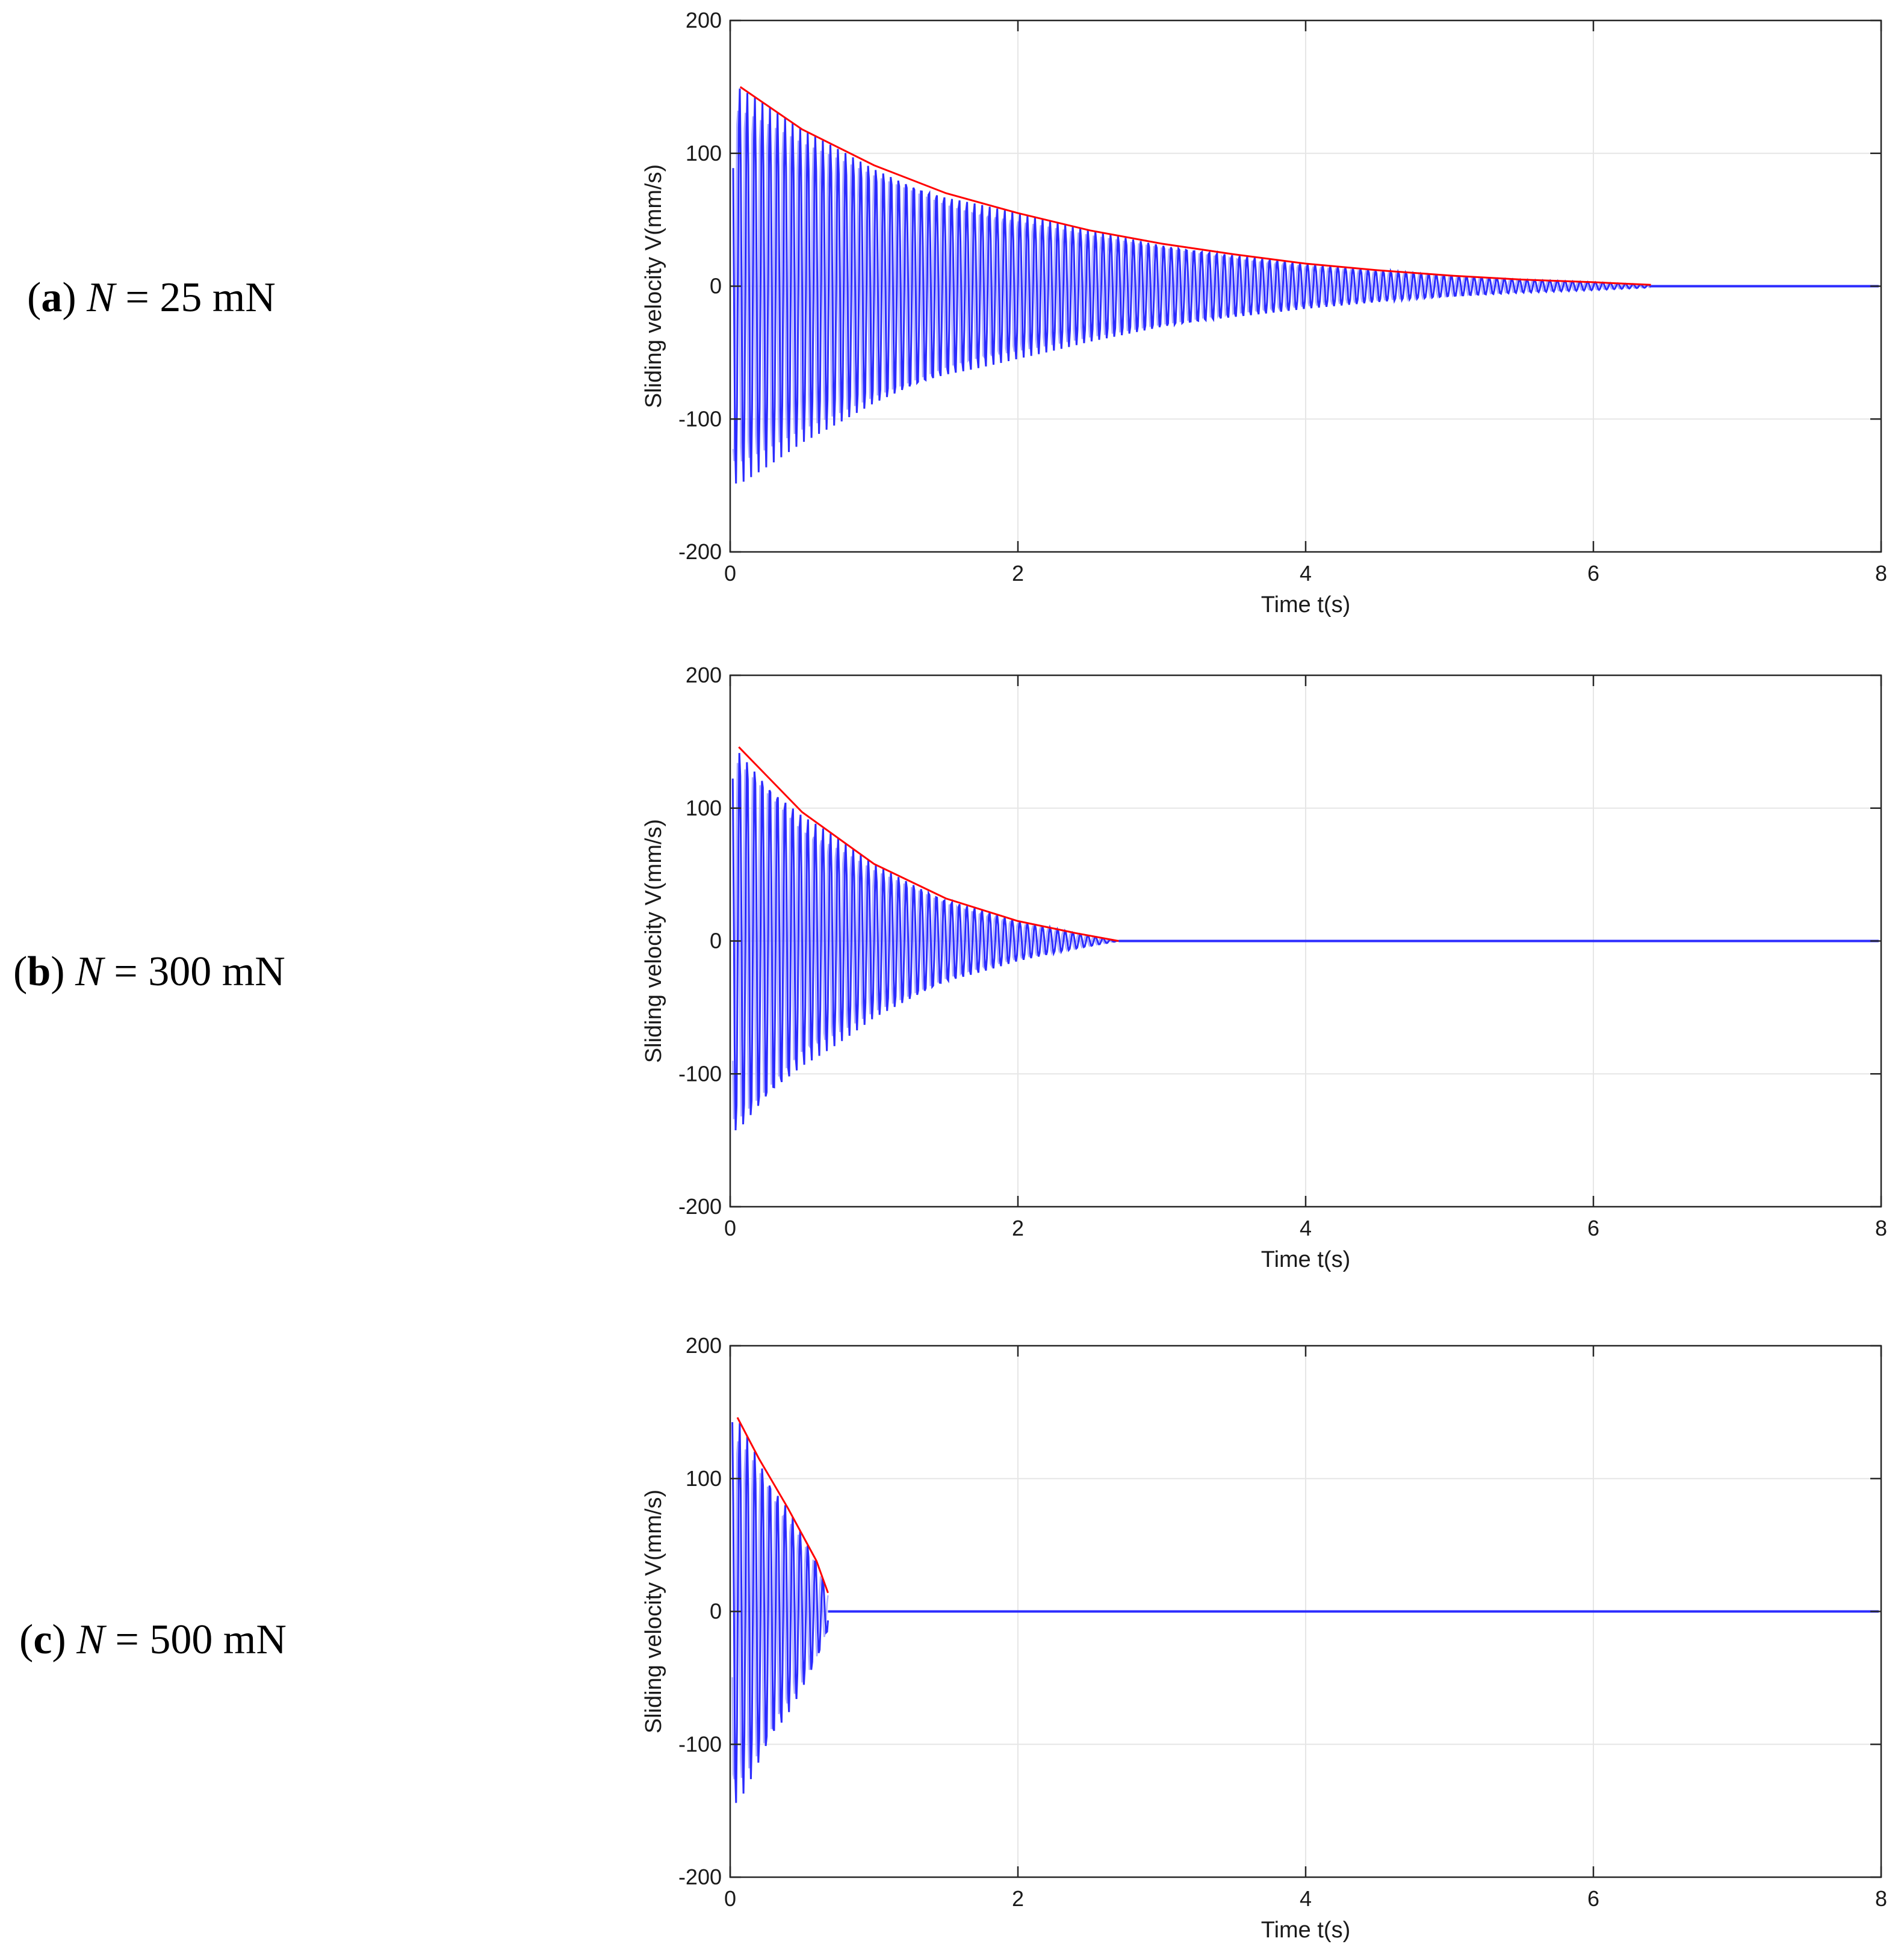 The width and height of the screenshot is (1904, 1950). Describe the element at coordinates (149, 972) in the screenshot. I see `panel-label-b: (b) N = 300 mN` at that location.